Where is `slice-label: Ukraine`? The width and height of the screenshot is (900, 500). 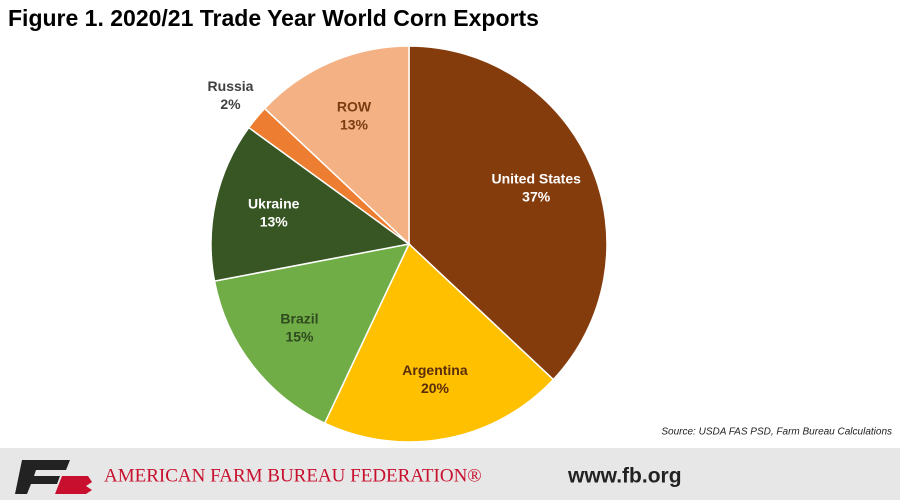
slice-label: Ukraine is located at coordinates (274, 203).